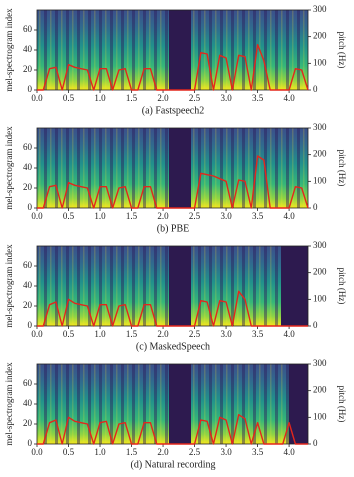 This screenshot has width=354, height=477. Describe the element at coordinates (173, 346) in the screenshot. I see `caption: (c) MaskedSpeech` at that location.